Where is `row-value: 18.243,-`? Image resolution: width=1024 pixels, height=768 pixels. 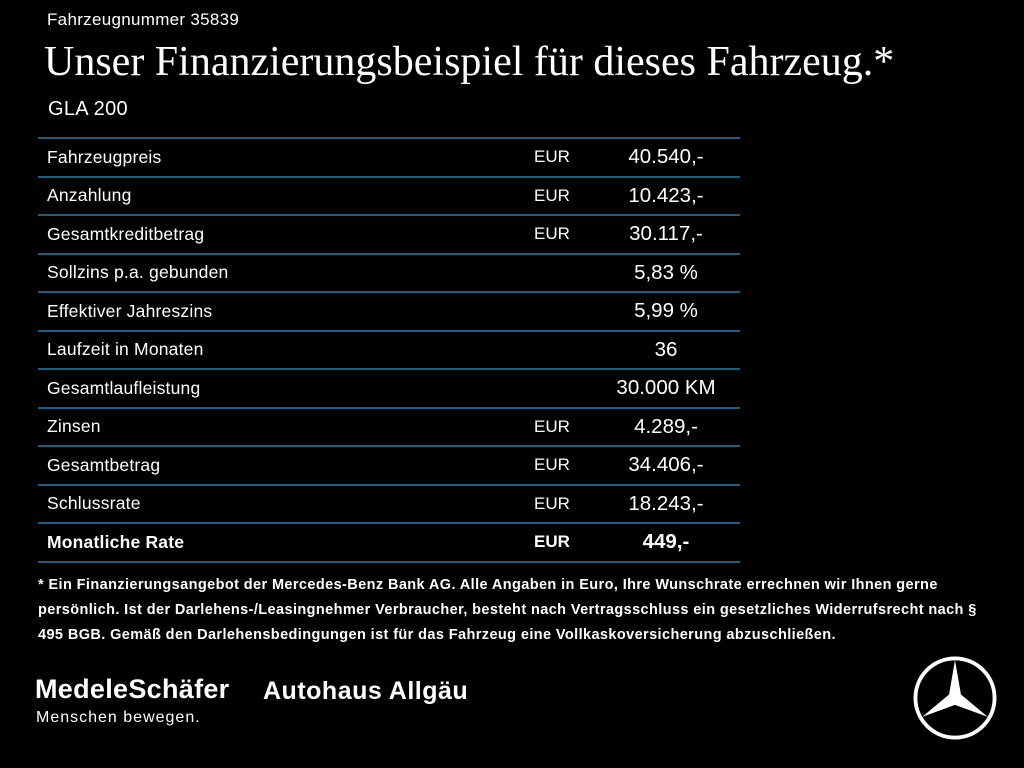 row-value: 18.243,- is located at coordinates (666, 503).